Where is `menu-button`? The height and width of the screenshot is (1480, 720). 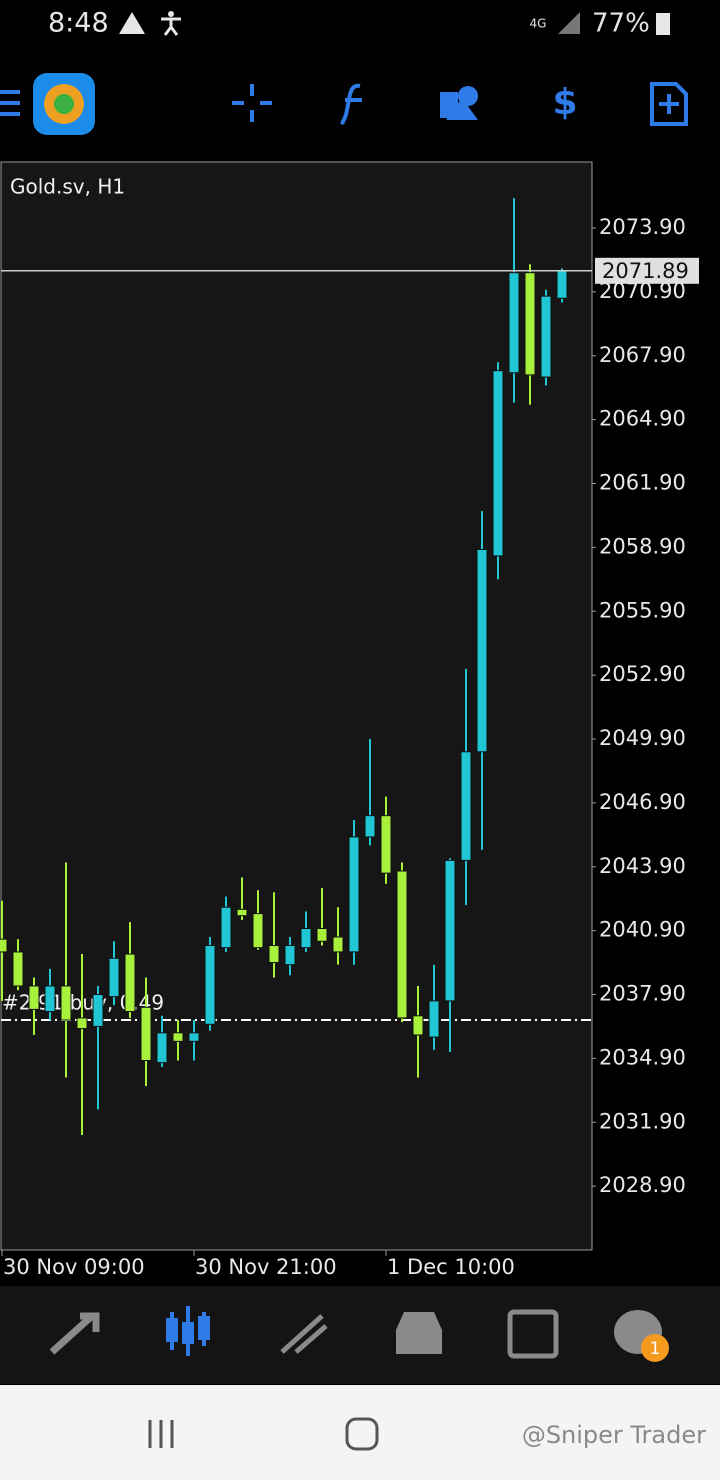 menu-button is located at coordinates (10, 103).